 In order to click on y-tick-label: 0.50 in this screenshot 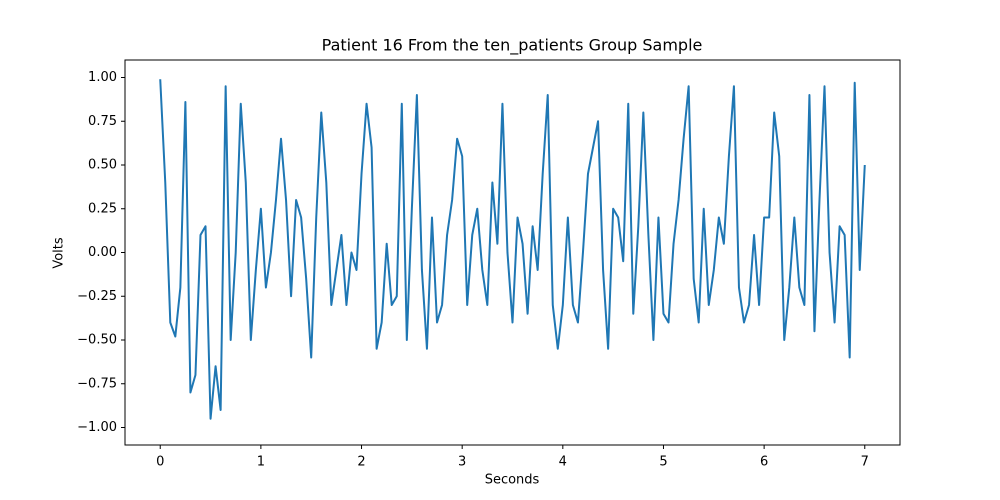, I will do `click(102, 165)`.